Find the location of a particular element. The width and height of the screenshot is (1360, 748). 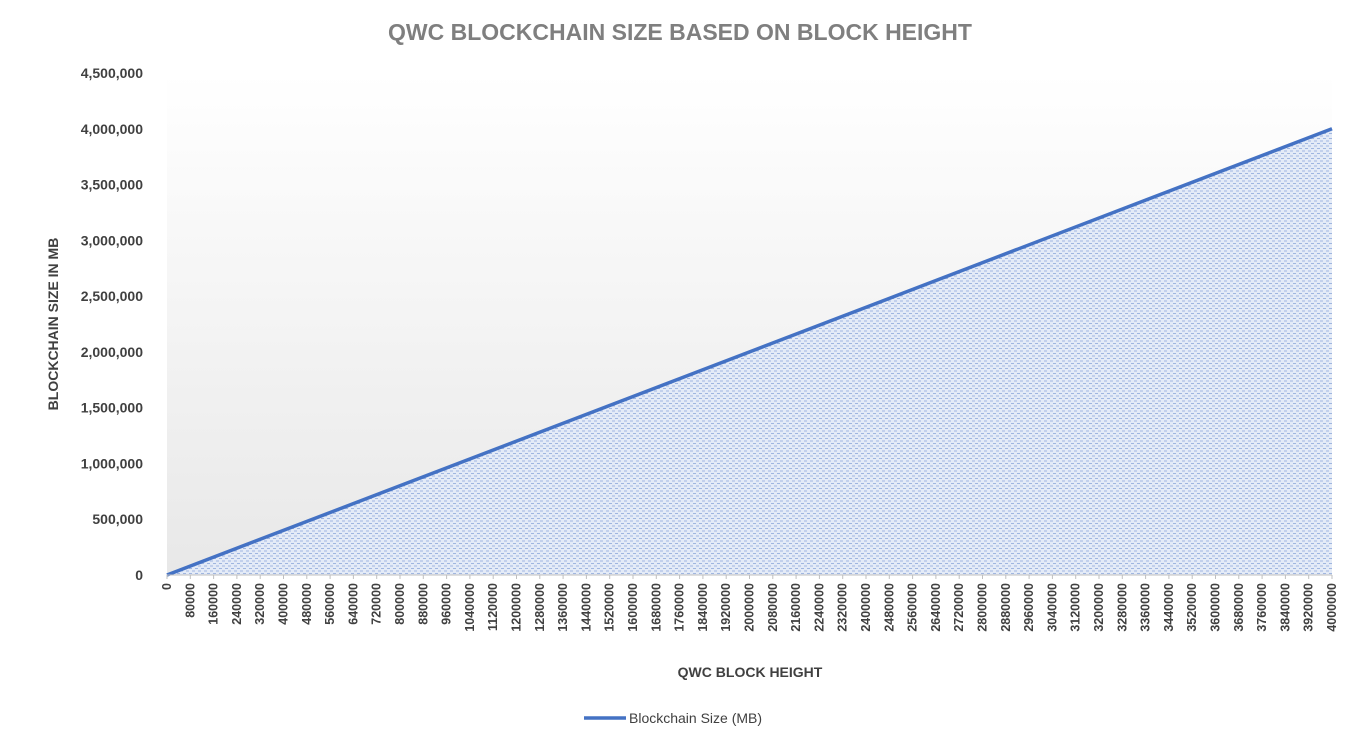

x-tick-label: 1120000 is located at coordinates (493, 607).